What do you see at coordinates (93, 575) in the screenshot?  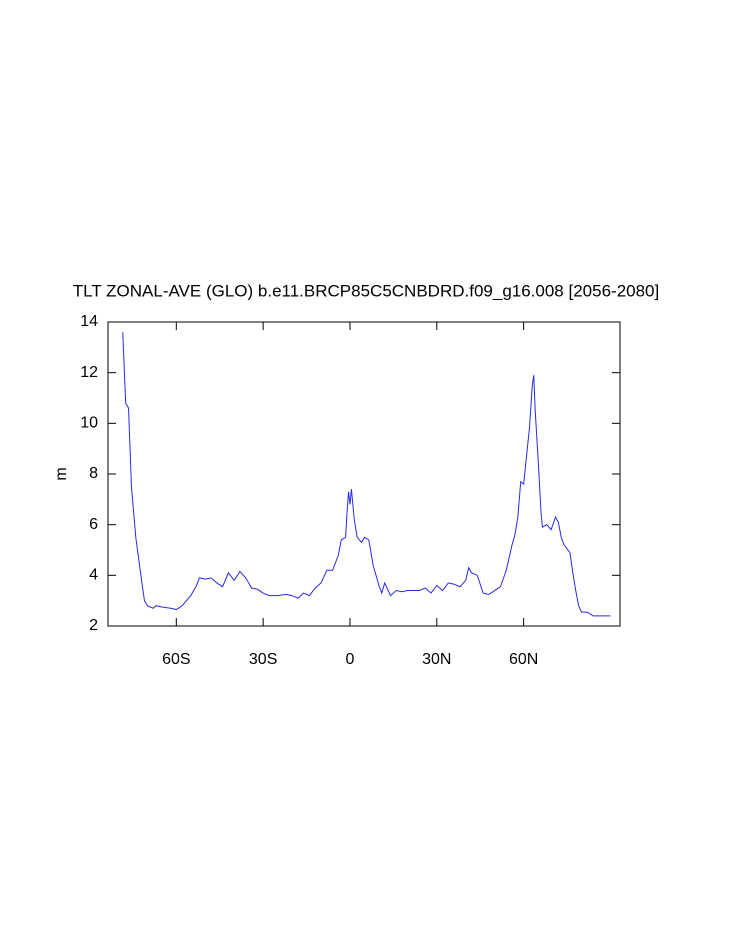 I see `y-tick-label: 4` at bounding box center [93, 575].